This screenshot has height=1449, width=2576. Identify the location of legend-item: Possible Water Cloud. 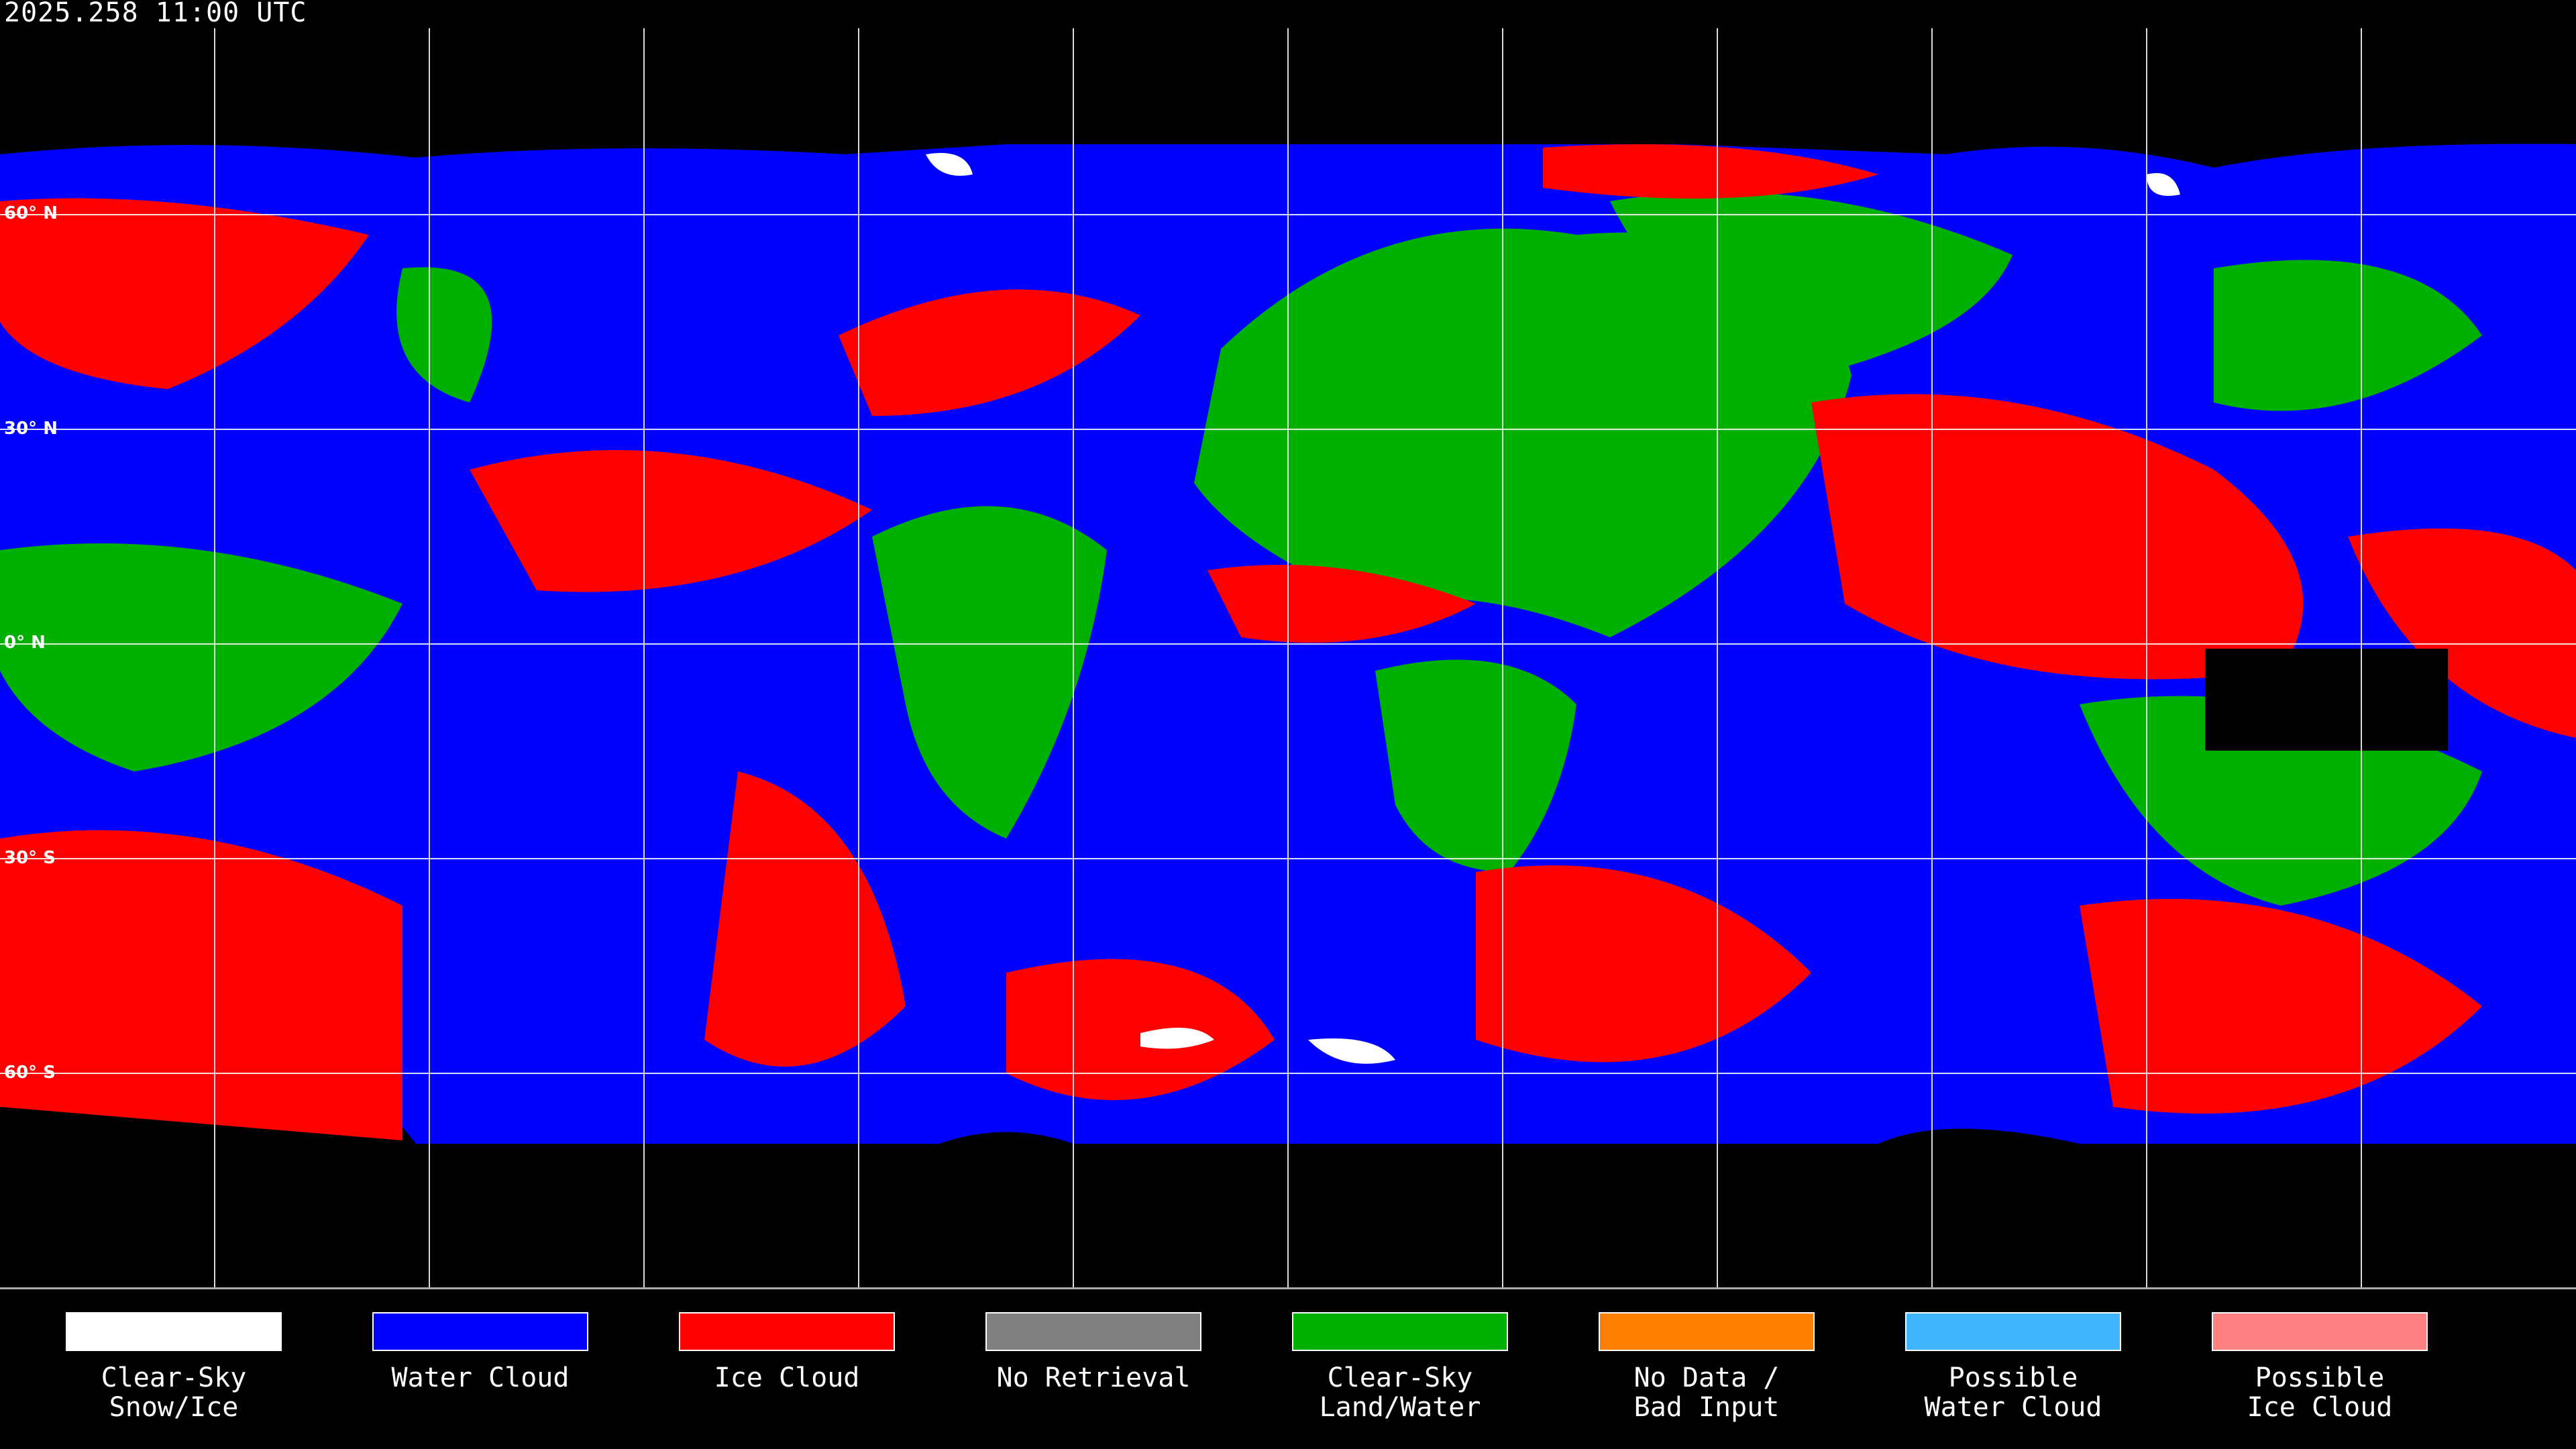
(2013, 1367).